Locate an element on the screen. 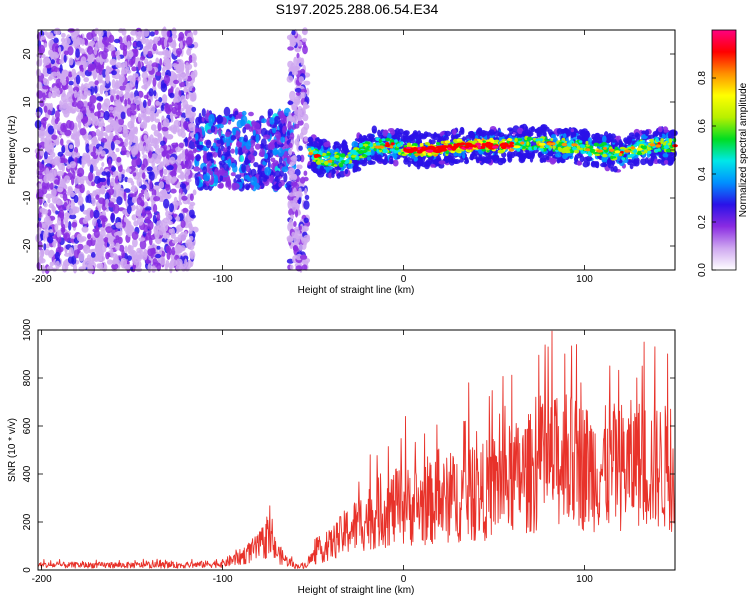  figure-title: S197.2025.288.06.54.E34 is located at coordinates (357, 9).